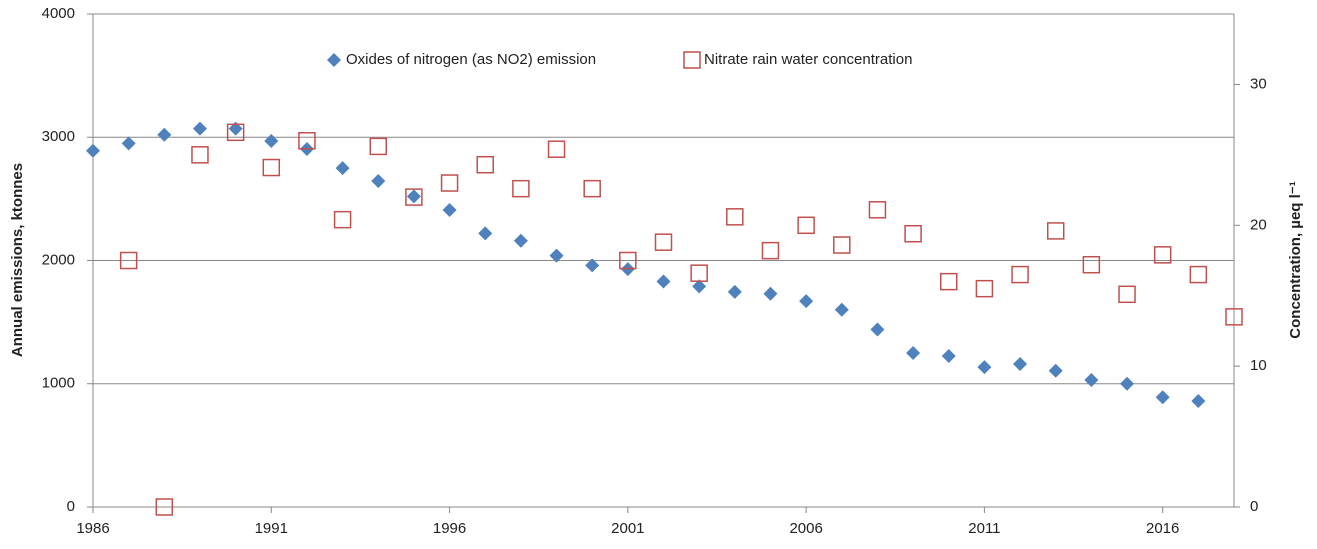 The image size is (1317, 549). I want to click on y-tick-label: 3000, so click(58, 136).